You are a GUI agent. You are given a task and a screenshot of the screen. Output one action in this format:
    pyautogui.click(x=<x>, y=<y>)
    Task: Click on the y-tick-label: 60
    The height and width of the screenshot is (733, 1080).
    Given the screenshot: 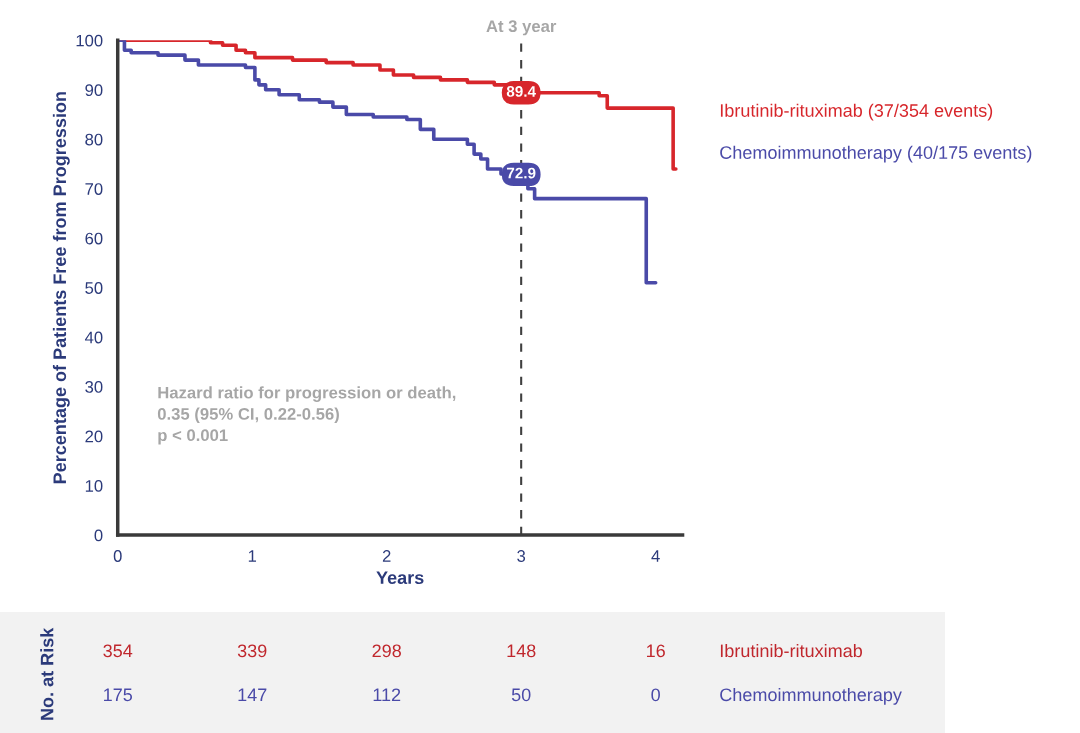 What is the action you would take?
    pyautogui.click(x=94, y=238)
    